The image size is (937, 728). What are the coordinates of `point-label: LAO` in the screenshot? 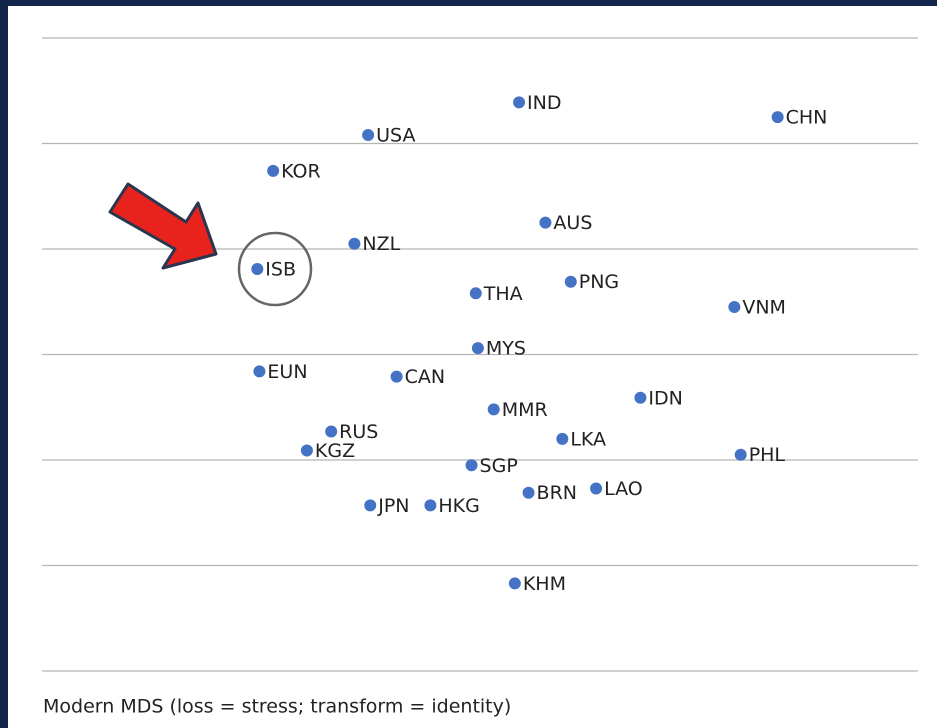 It's located at (623, 489).